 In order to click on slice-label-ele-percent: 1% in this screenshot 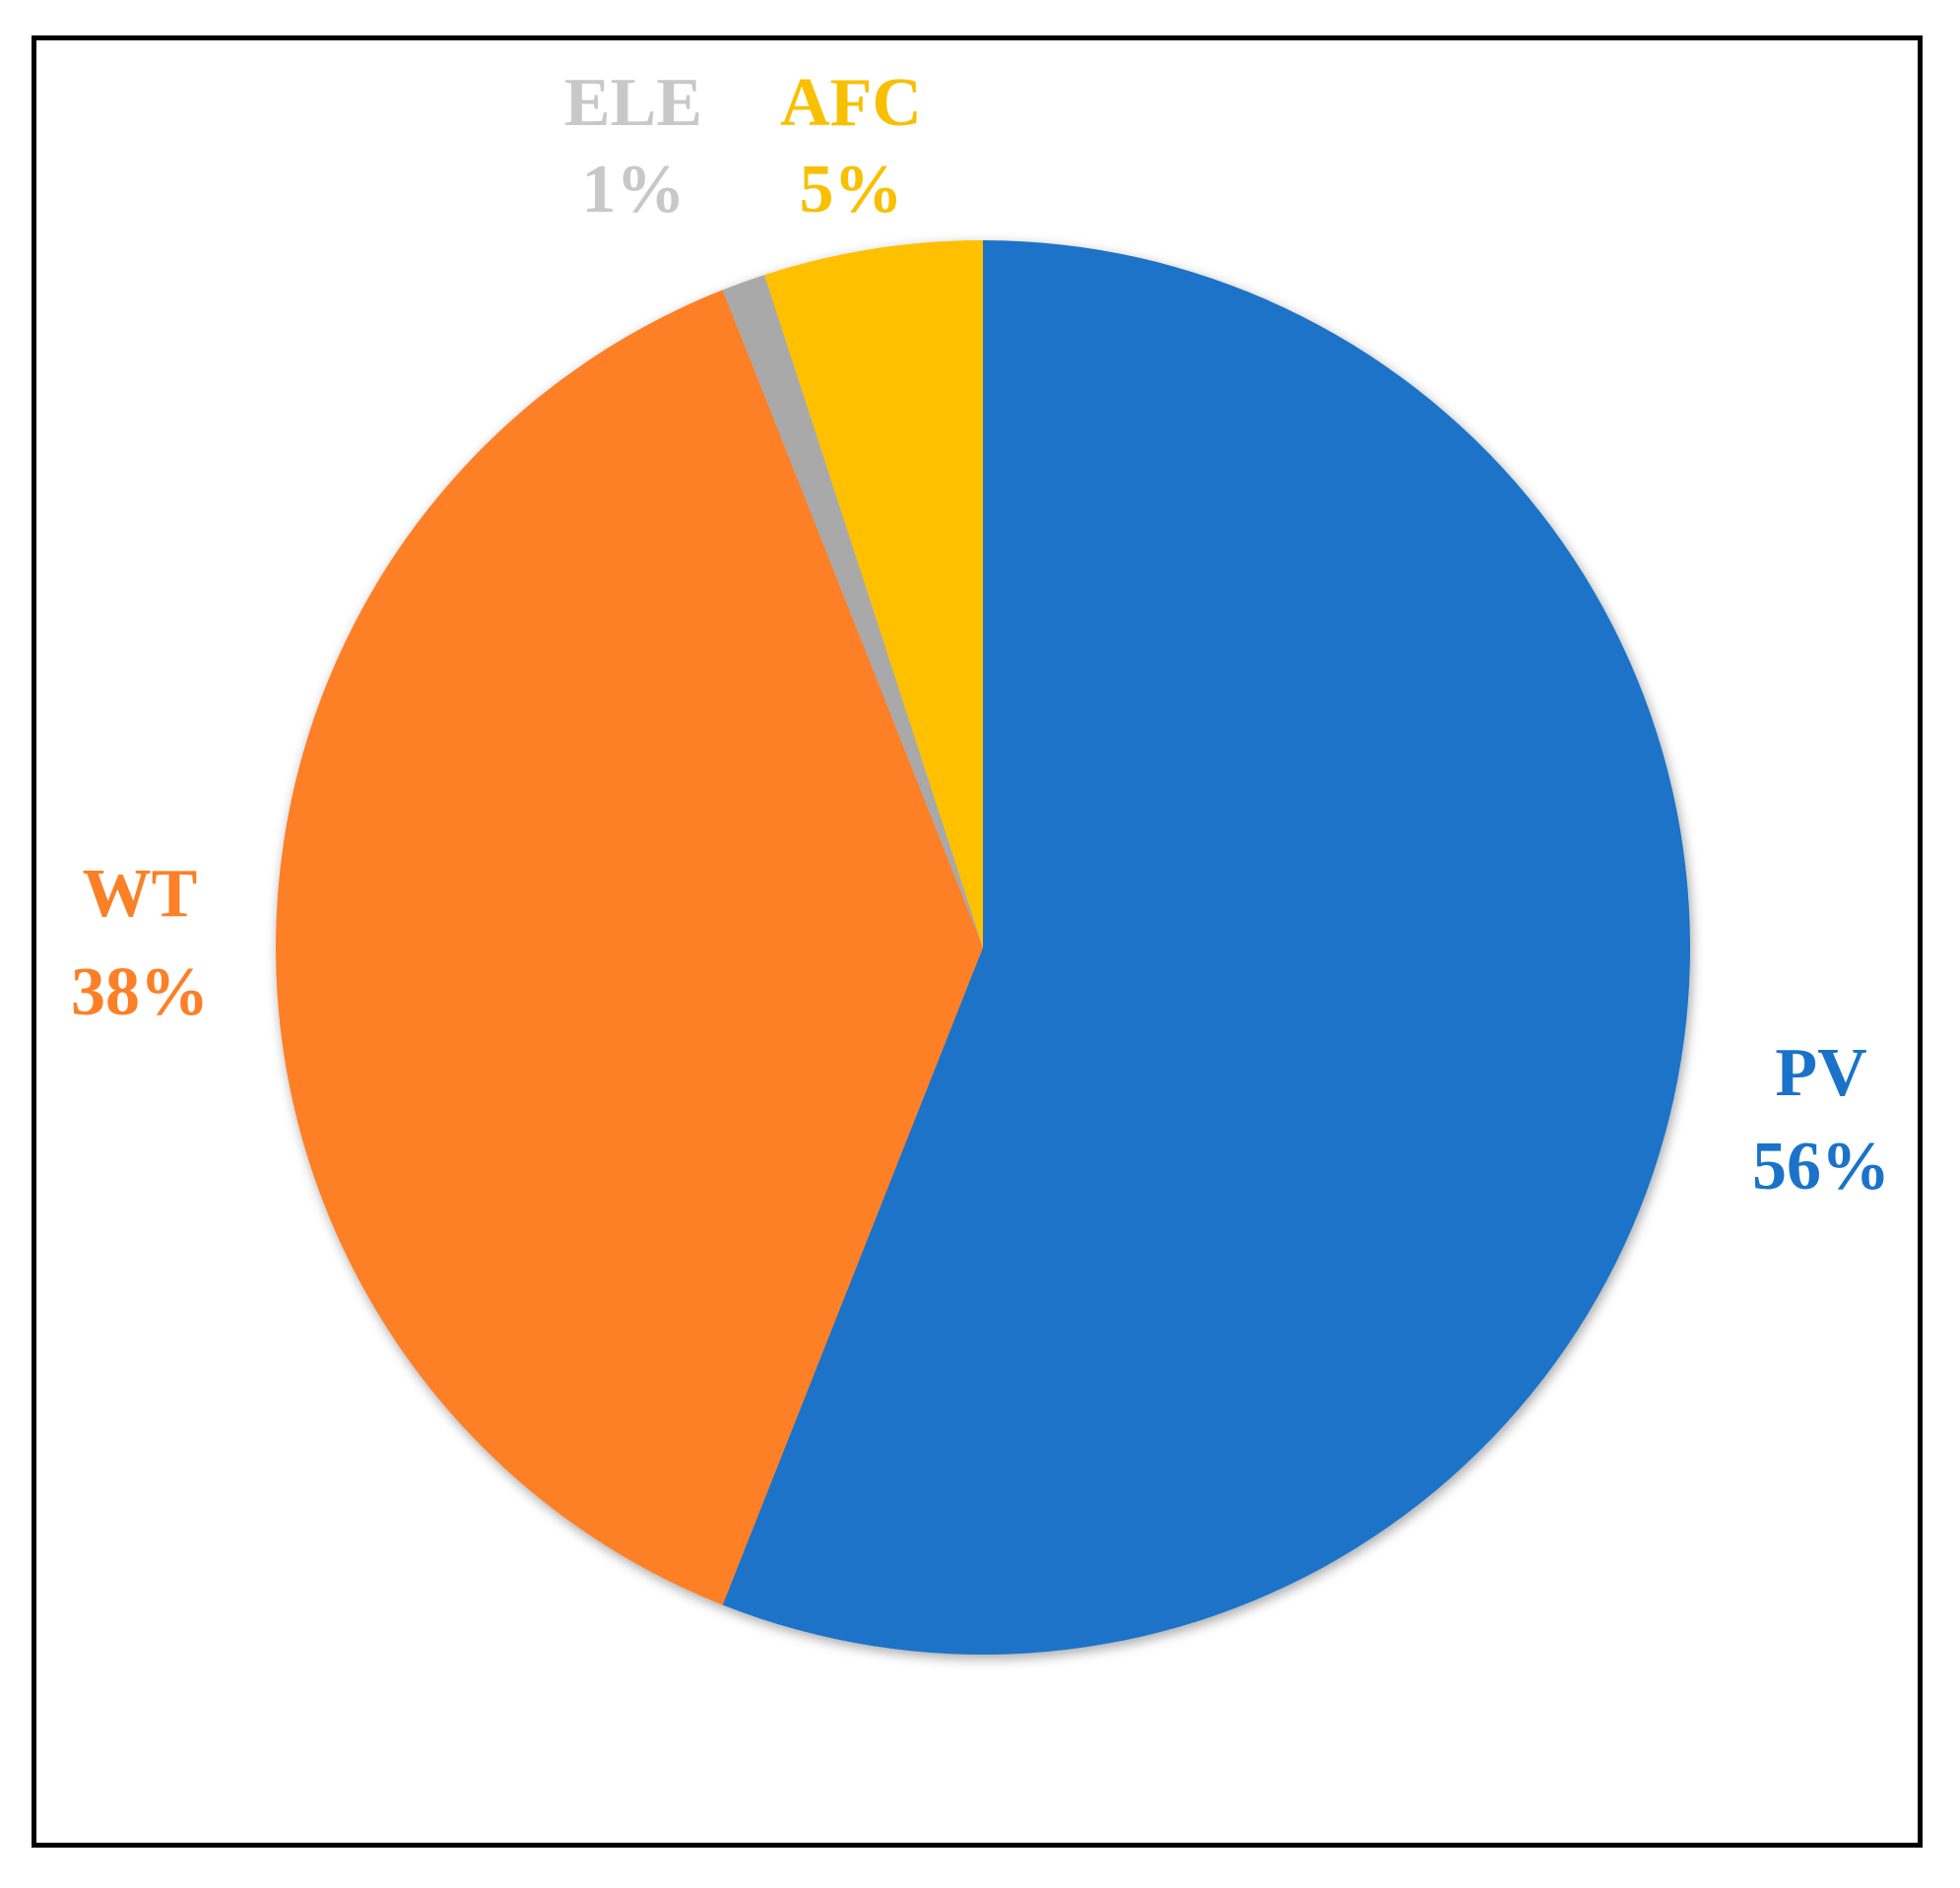, I will do `click(634, 190)`.